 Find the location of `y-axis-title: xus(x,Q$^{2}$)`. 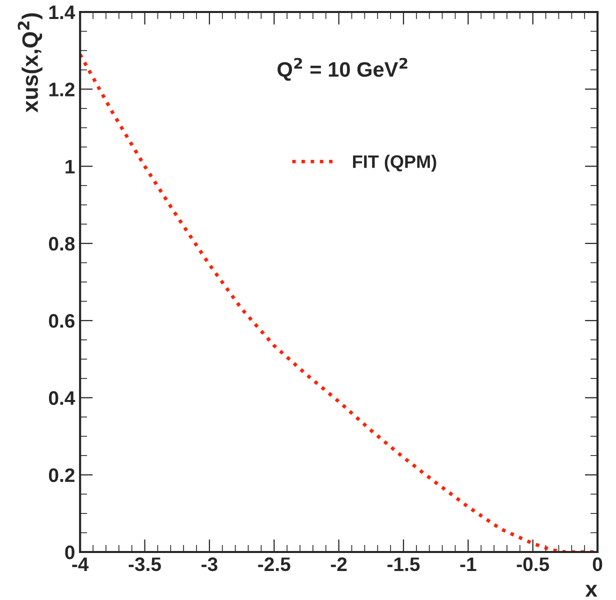

y-axis-title: xus(x,Q$^{2}$) is located at coordinates (30, 63).